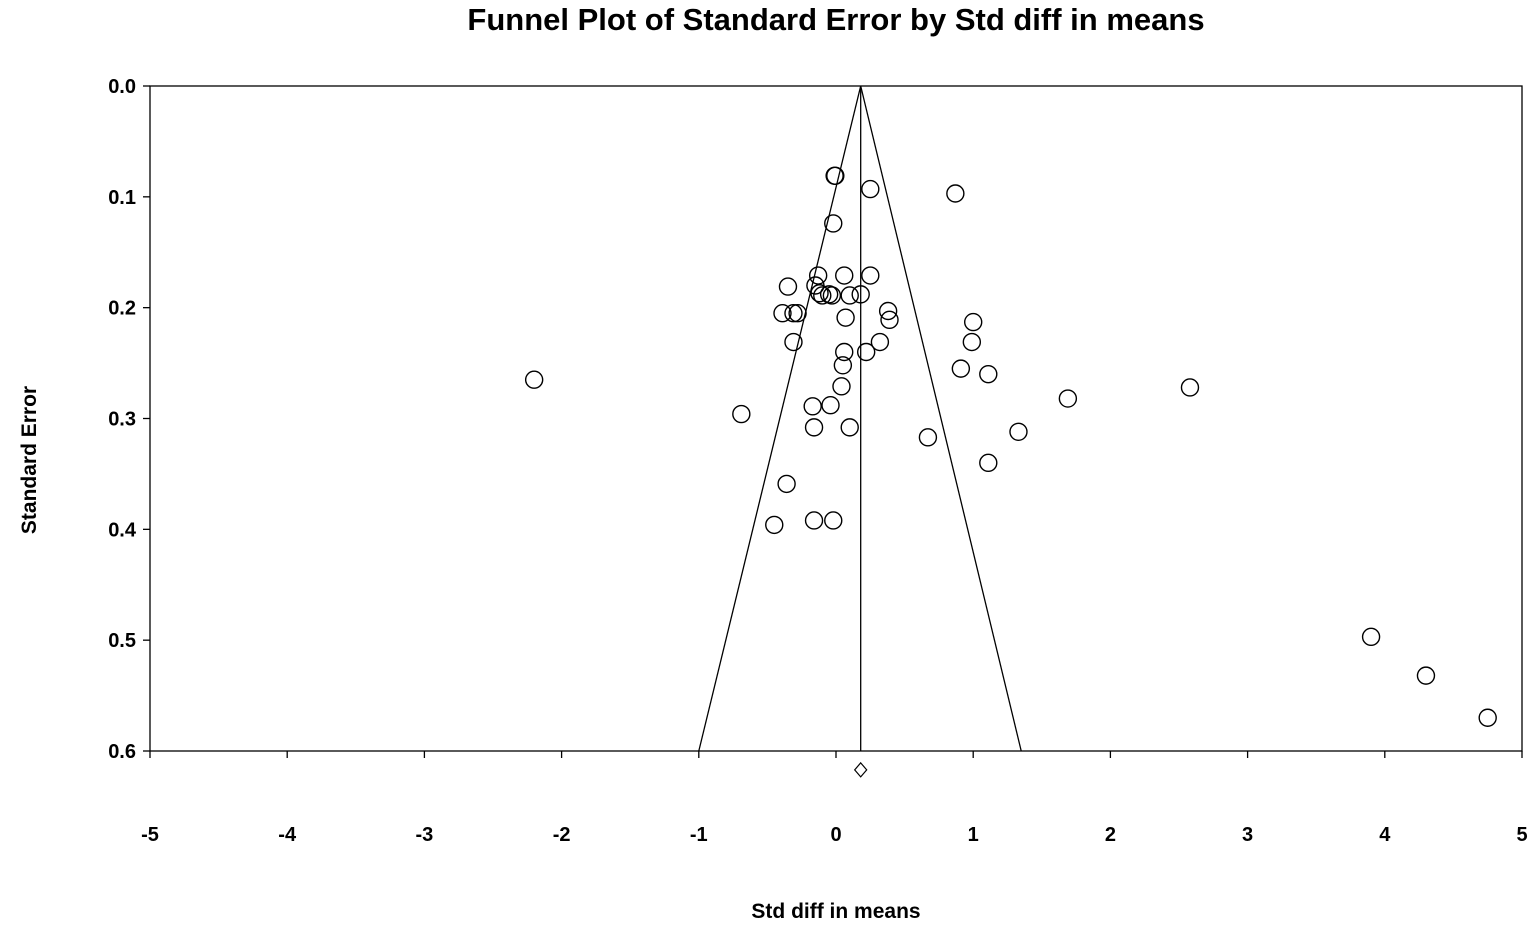 The height and width of the screenshot is (927, 1535). I want to click on x-tick-label: 5, so click(1521, 835).